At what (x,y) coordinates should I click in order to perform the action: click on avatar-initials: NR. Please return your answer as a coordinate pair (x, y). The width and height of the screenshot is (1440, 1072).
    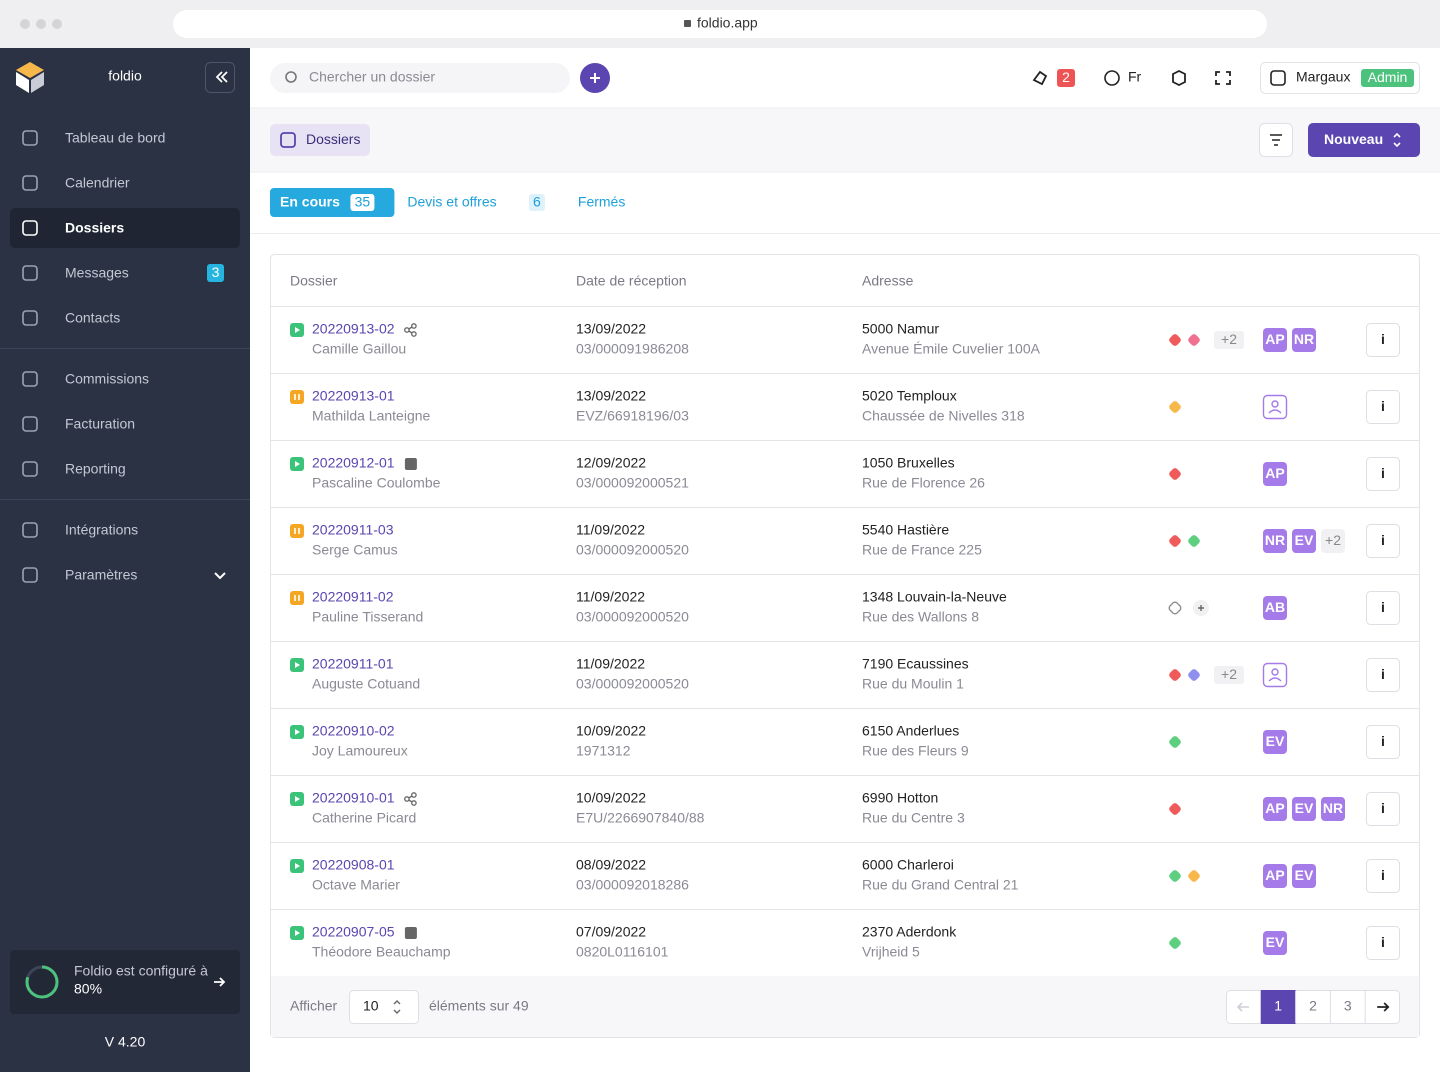
    Looking at the image, I should click on (1275, 540).